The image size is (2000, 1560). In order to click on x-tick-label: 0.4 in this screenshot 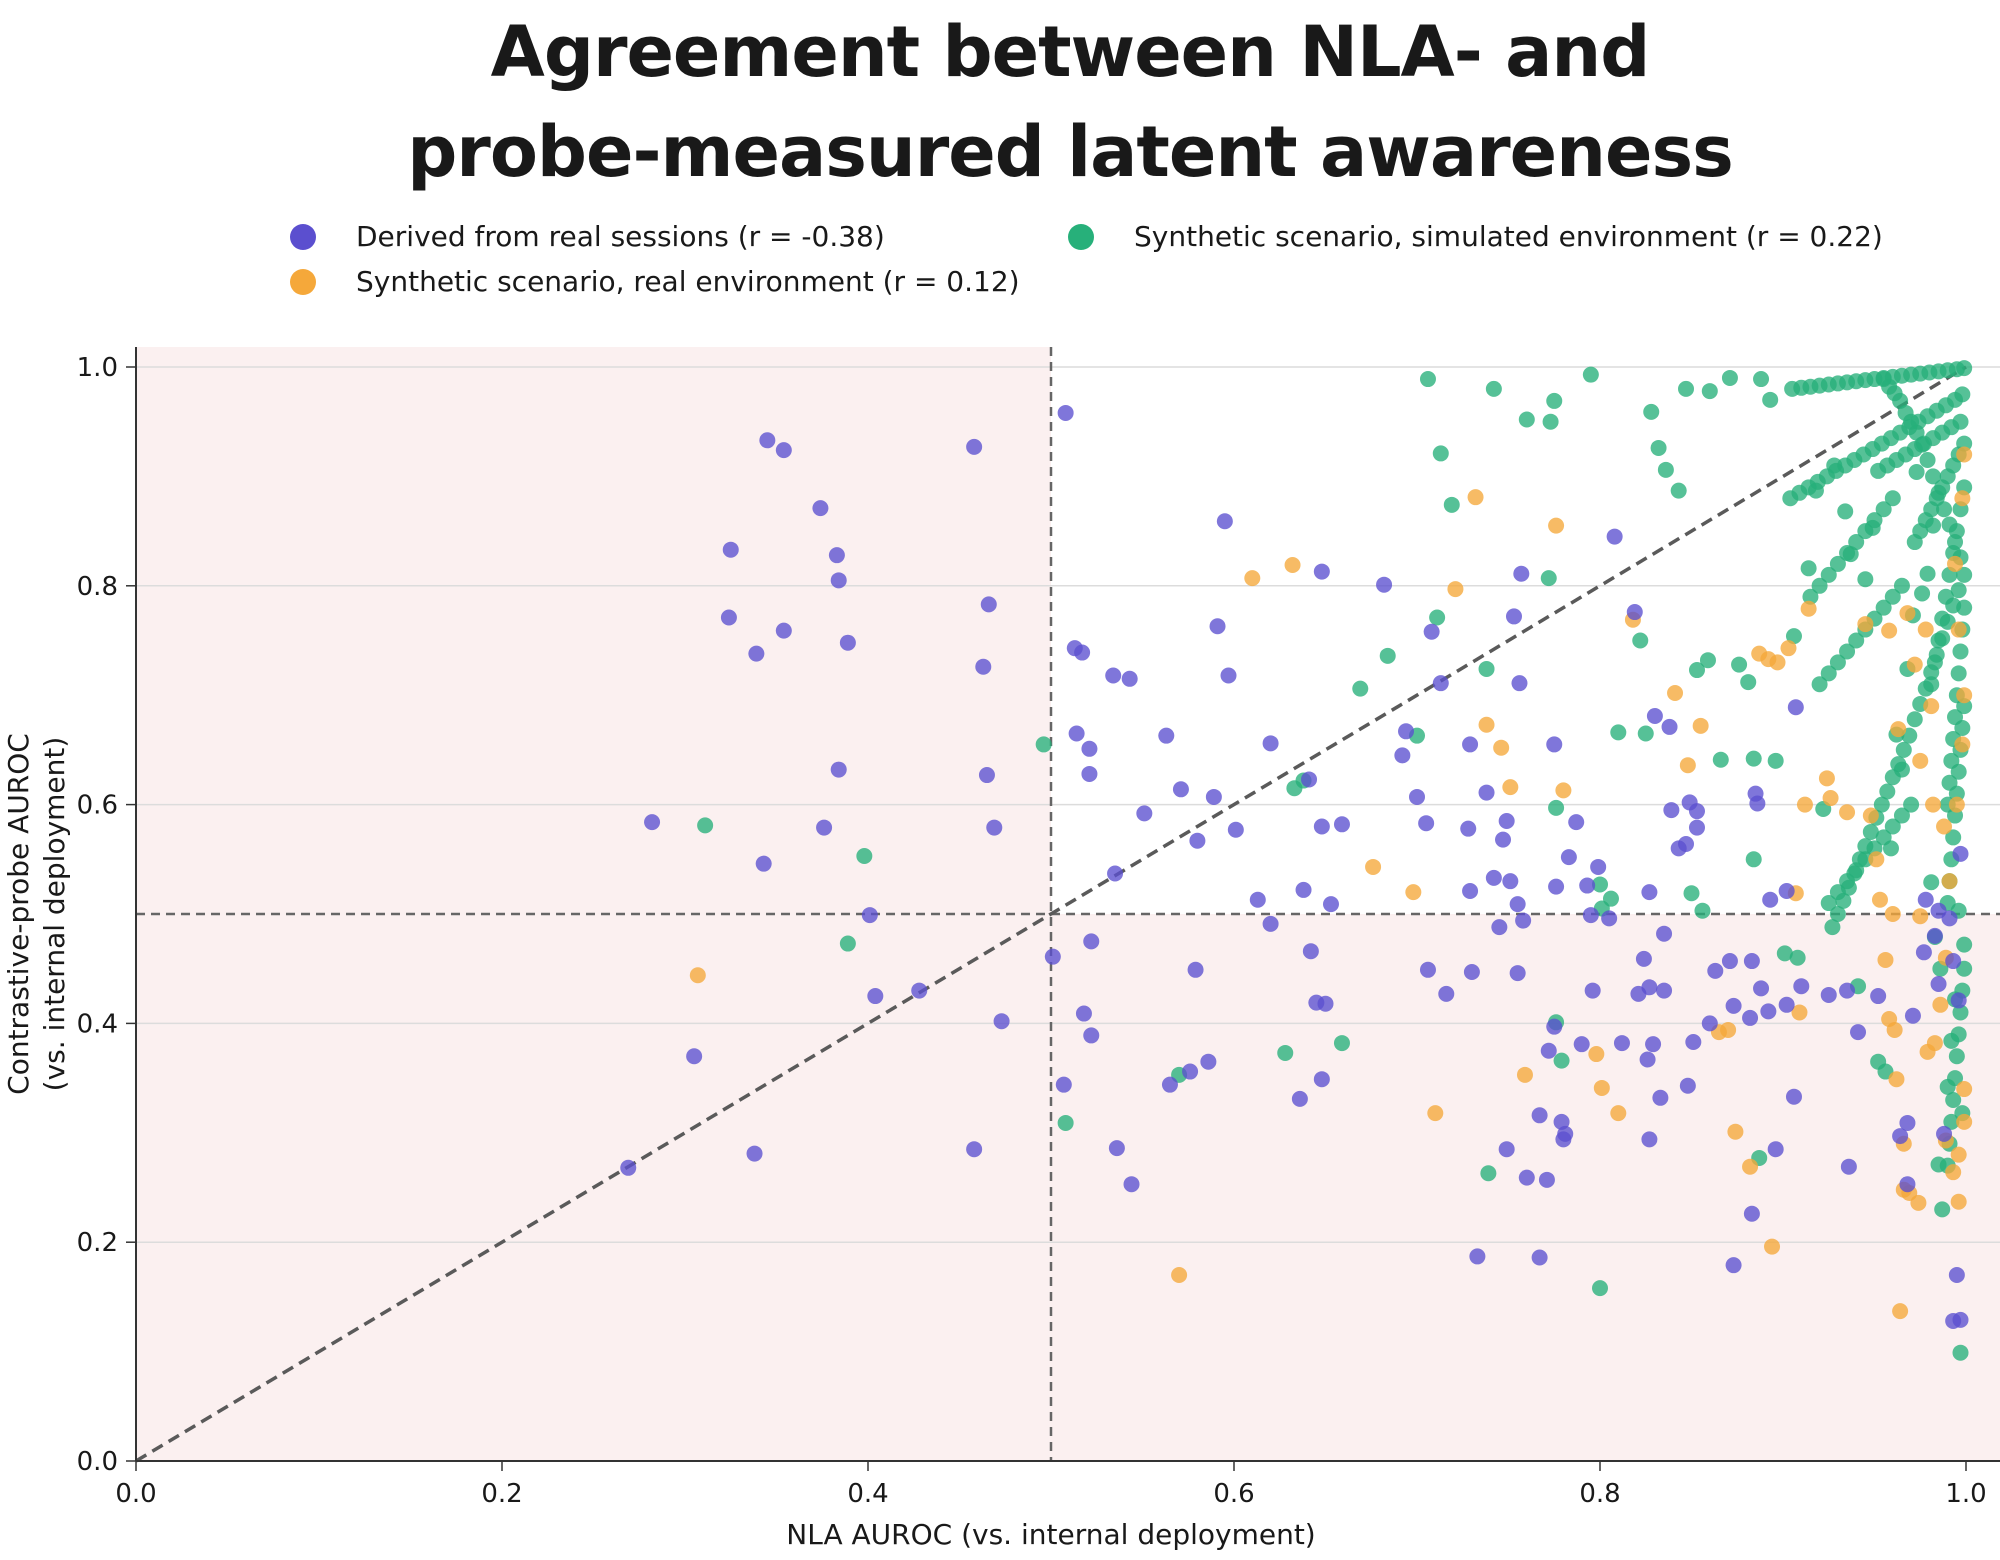, I will do `click(867, 1494)`.